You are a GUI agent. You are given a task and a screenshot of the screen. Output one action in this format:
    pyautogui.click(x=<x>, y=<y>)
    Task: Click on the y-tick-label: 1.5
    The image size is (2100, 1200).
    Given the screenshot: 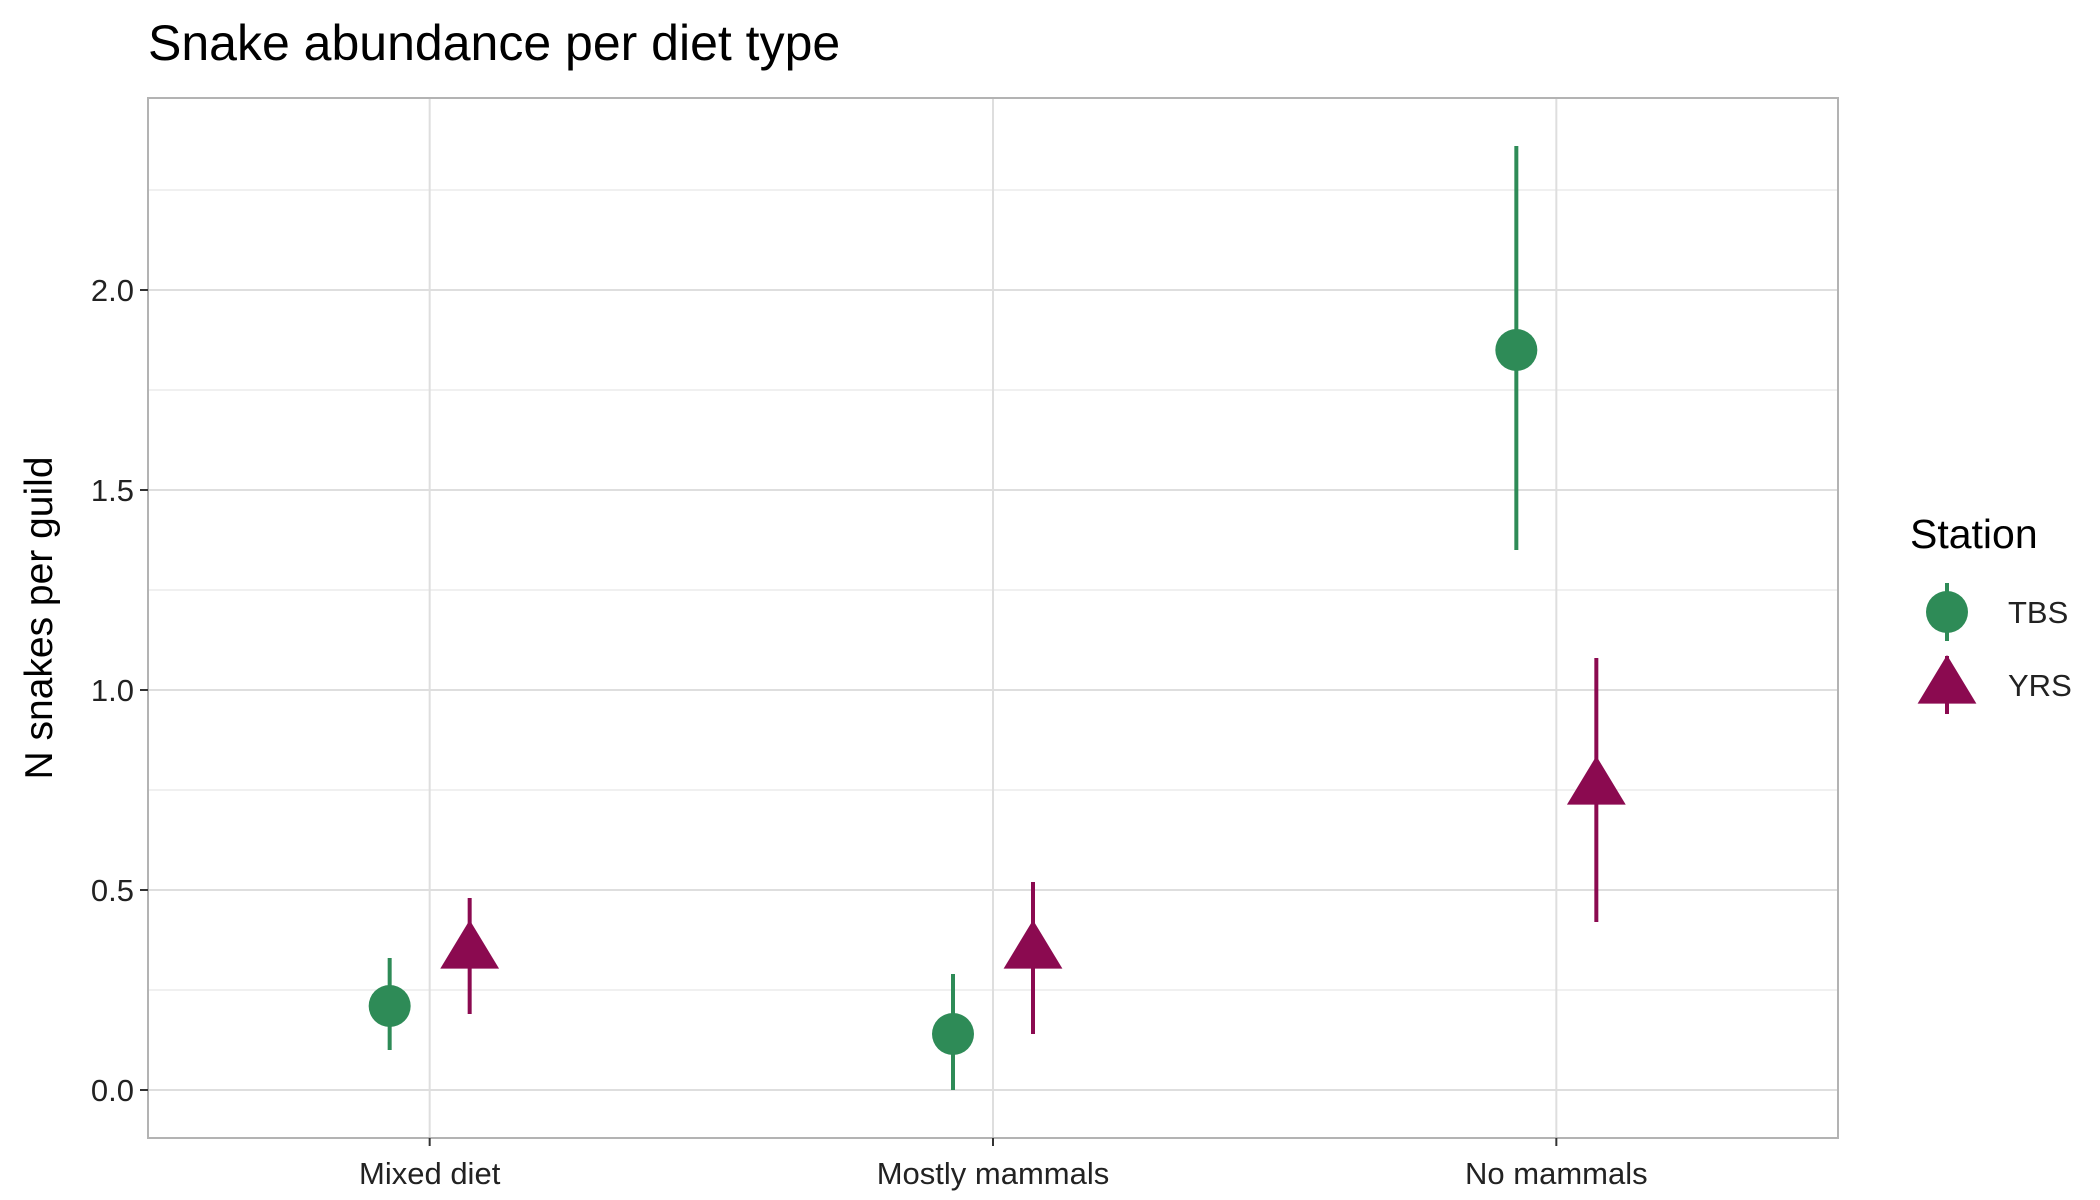 What is the action you would take?
    pyautogui.click(x=112, y=490)
    